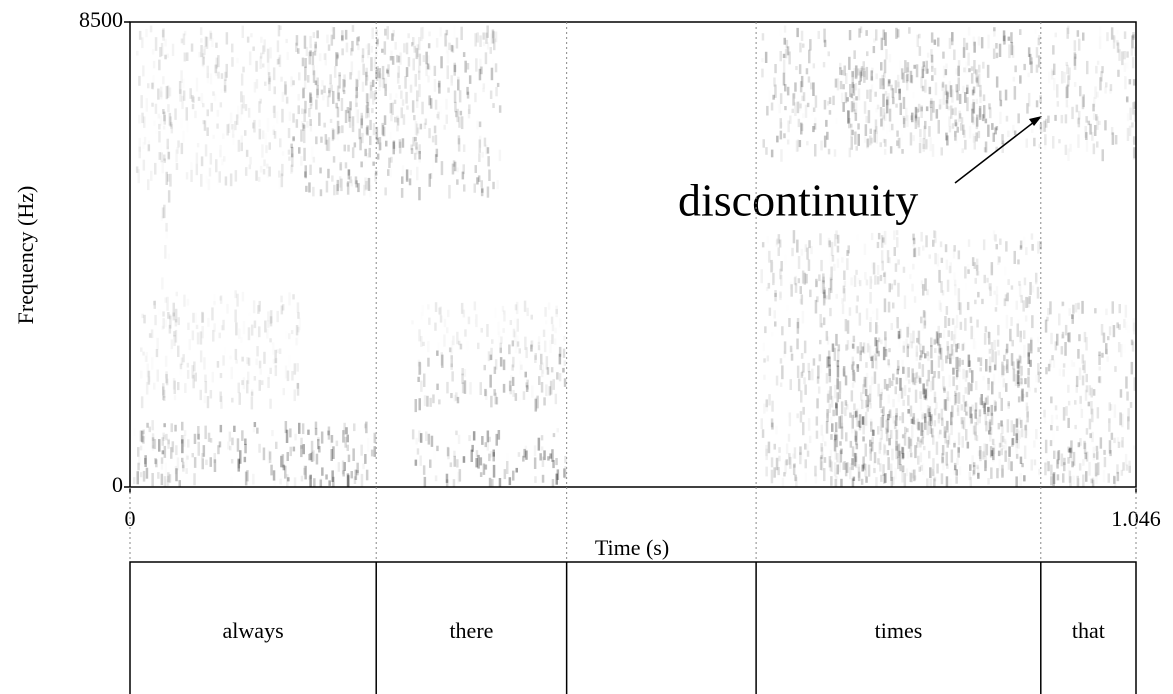 The width and height of the screenshot is (1173, 694). I want to click on annotation-arrow, so click(994, 152).